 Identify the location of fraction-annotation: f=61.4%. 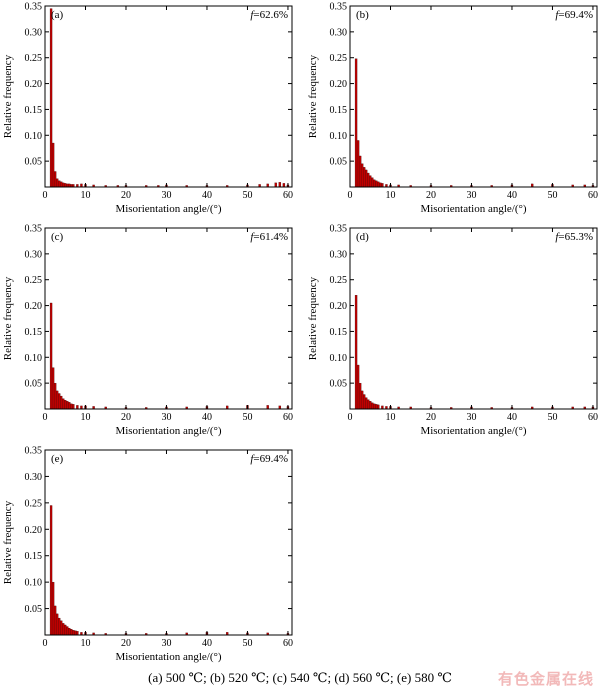
(269, 237).